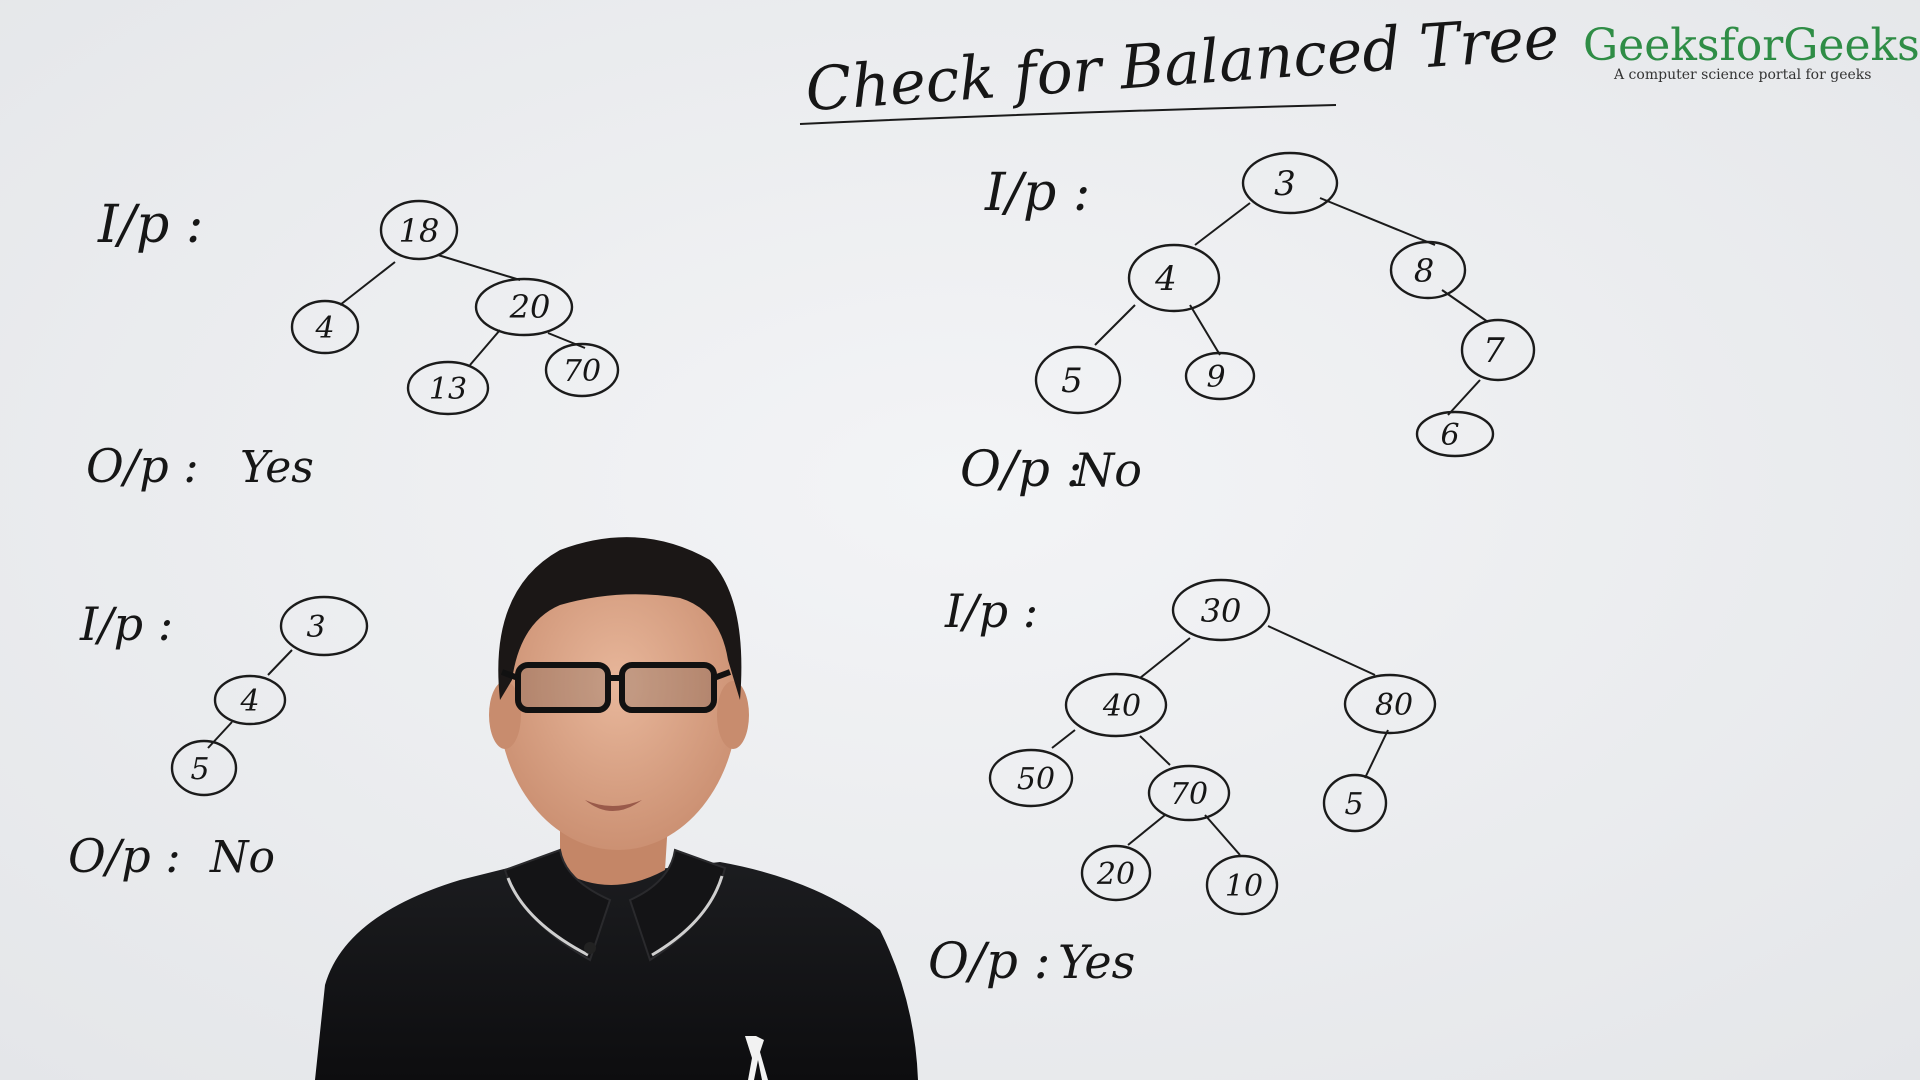 The height and width of the screenshot is (1080, 1920). I want to click on tree-node: 10, so click(1242, 885).